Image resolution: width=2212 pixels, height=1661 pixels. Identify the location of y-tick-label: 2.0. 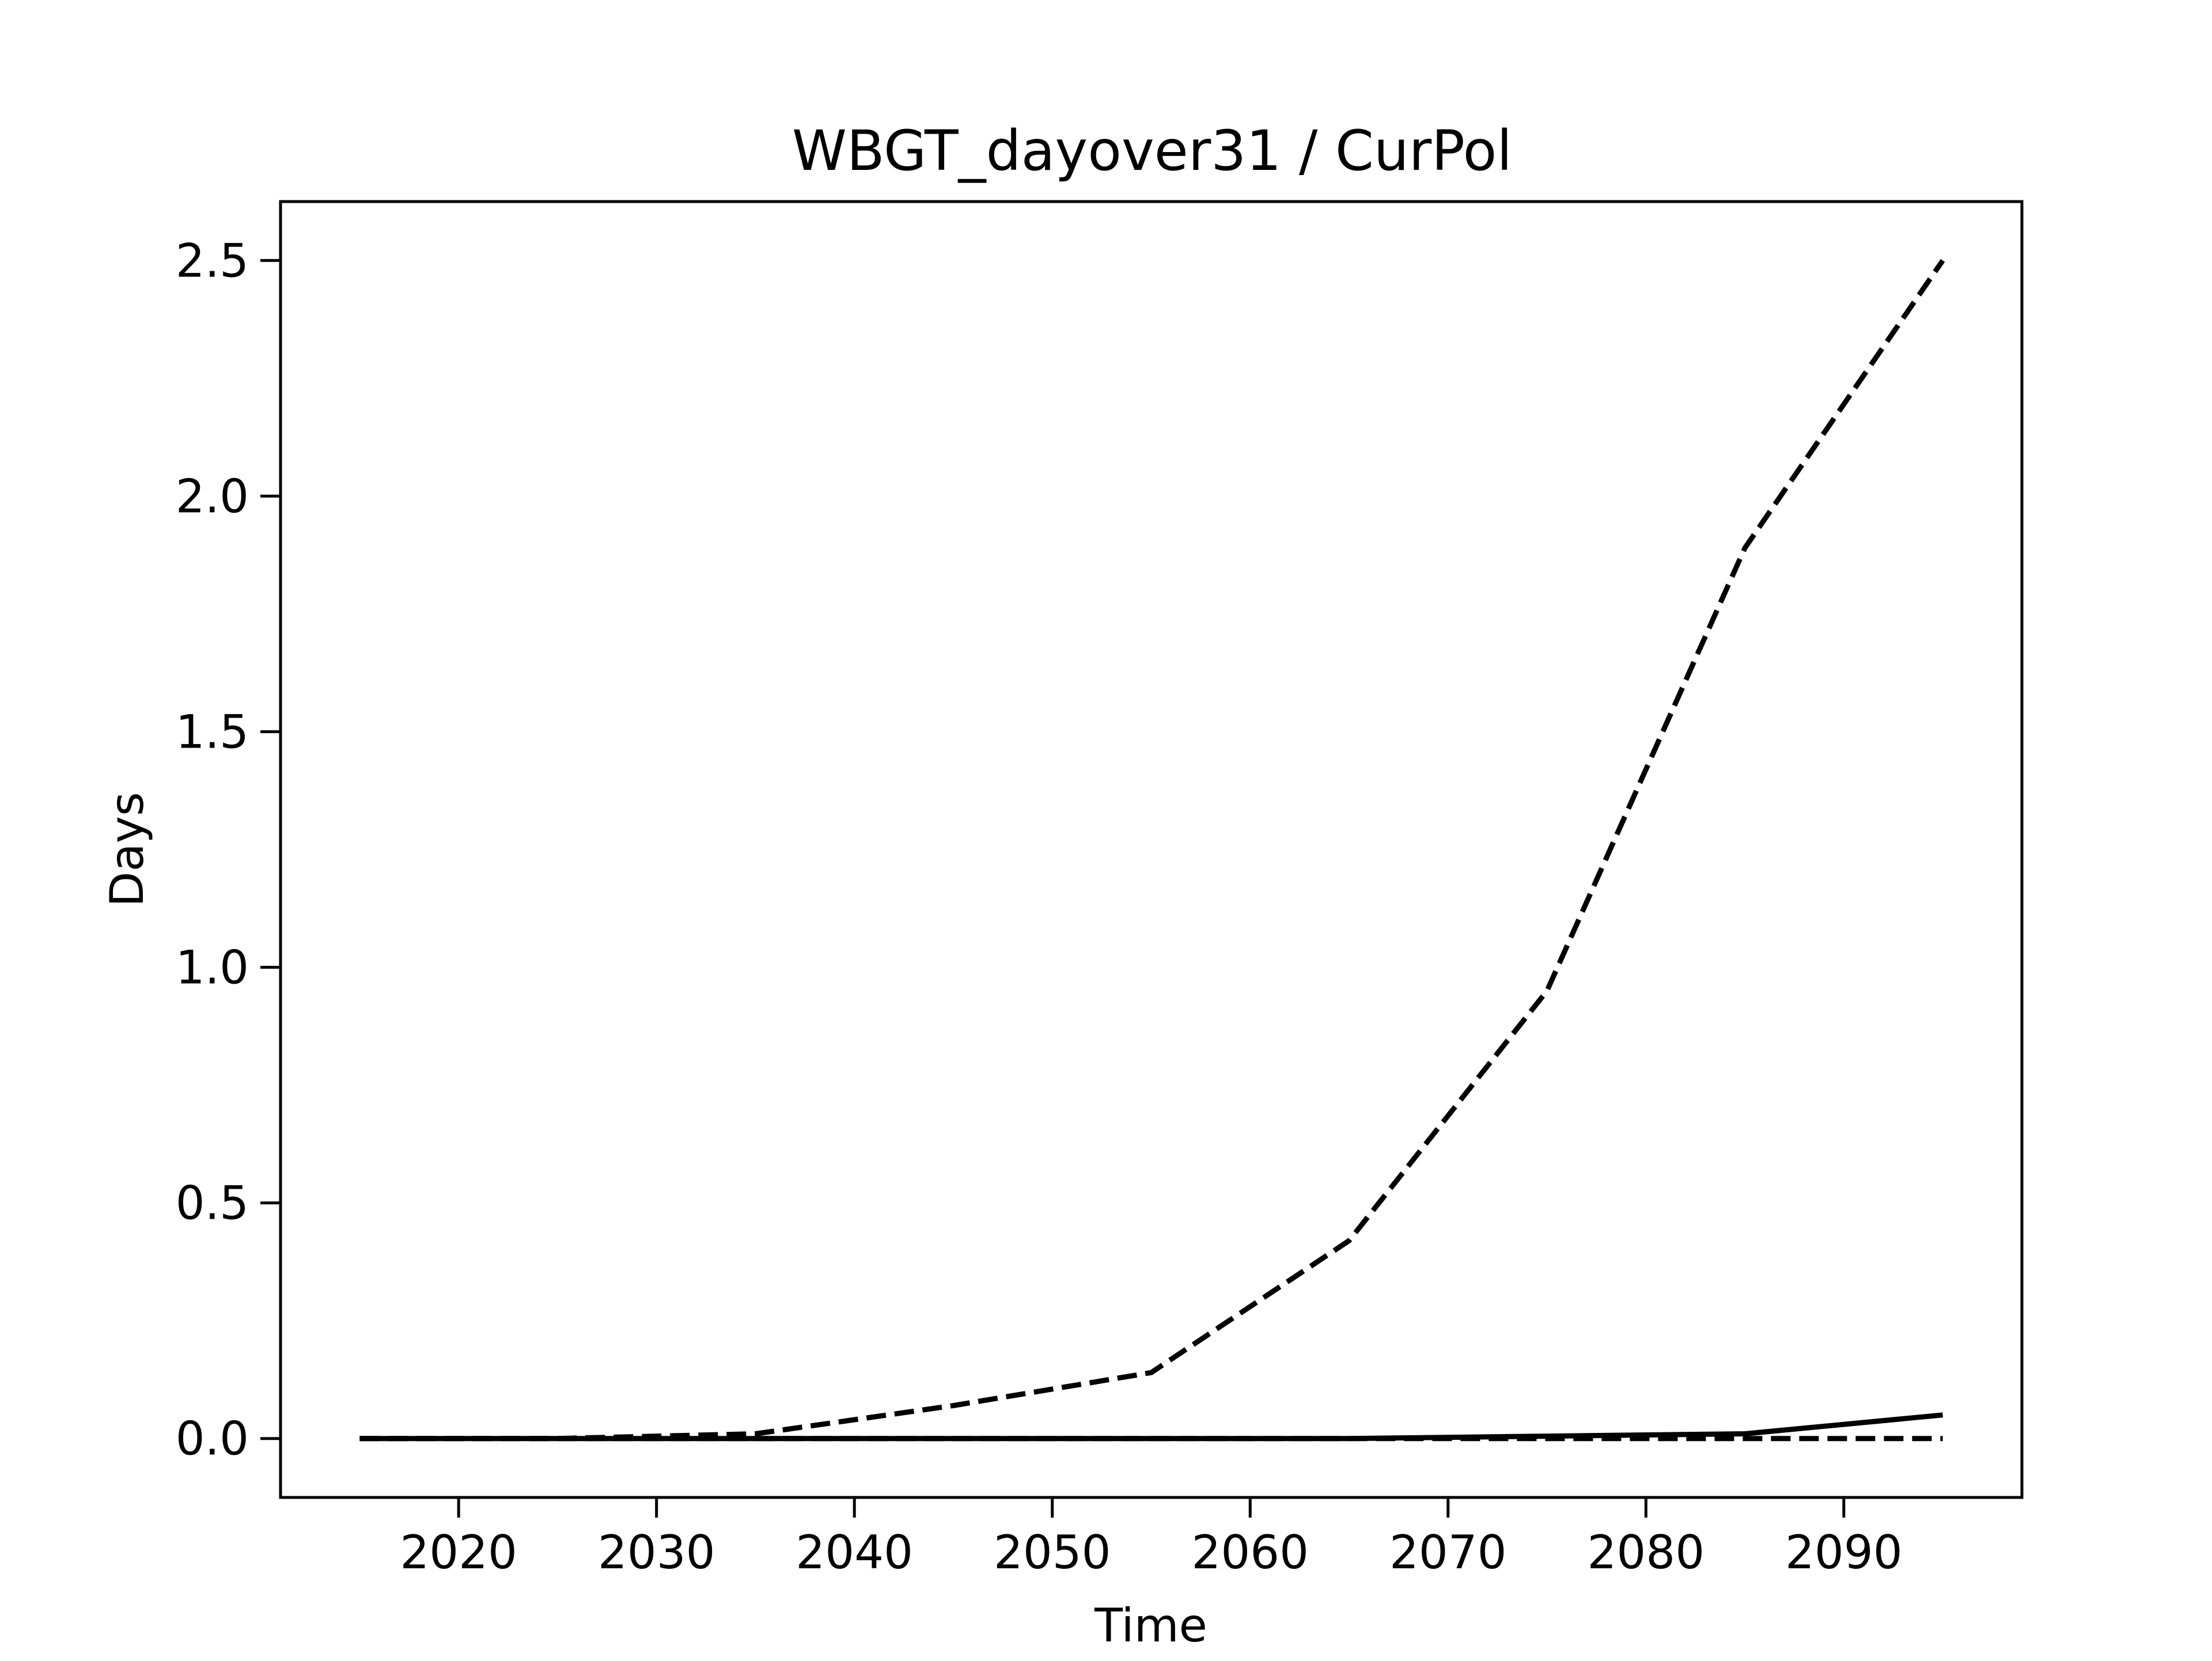
(212, 496).